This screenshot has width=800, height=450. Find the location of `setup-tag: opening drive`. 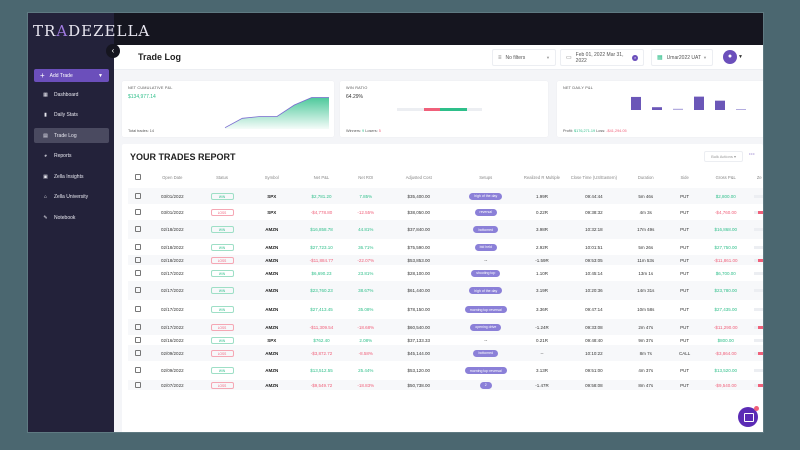

setup-tag: opening drive is located at coordinates (486, 327).